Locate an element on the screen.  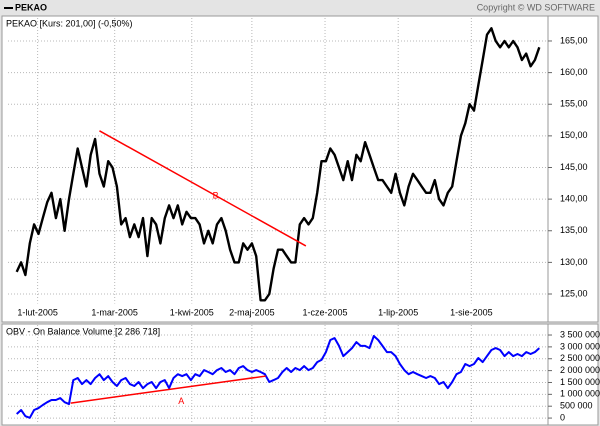
trend-label: B is located at coordinates (216, 196).